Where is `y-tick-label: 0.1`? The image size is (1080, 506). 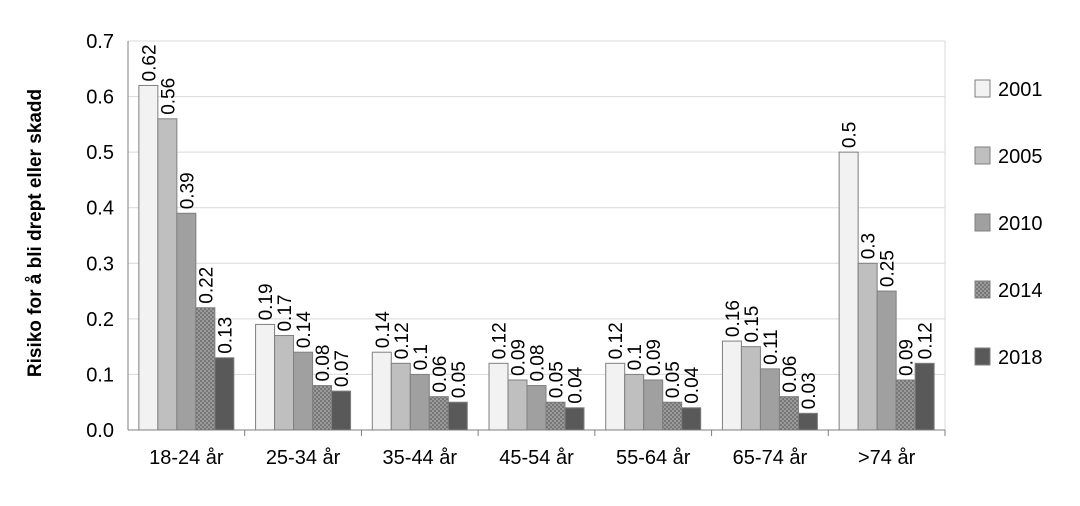 y-tick-label: 0.1 is located at coordinates (100, 375).